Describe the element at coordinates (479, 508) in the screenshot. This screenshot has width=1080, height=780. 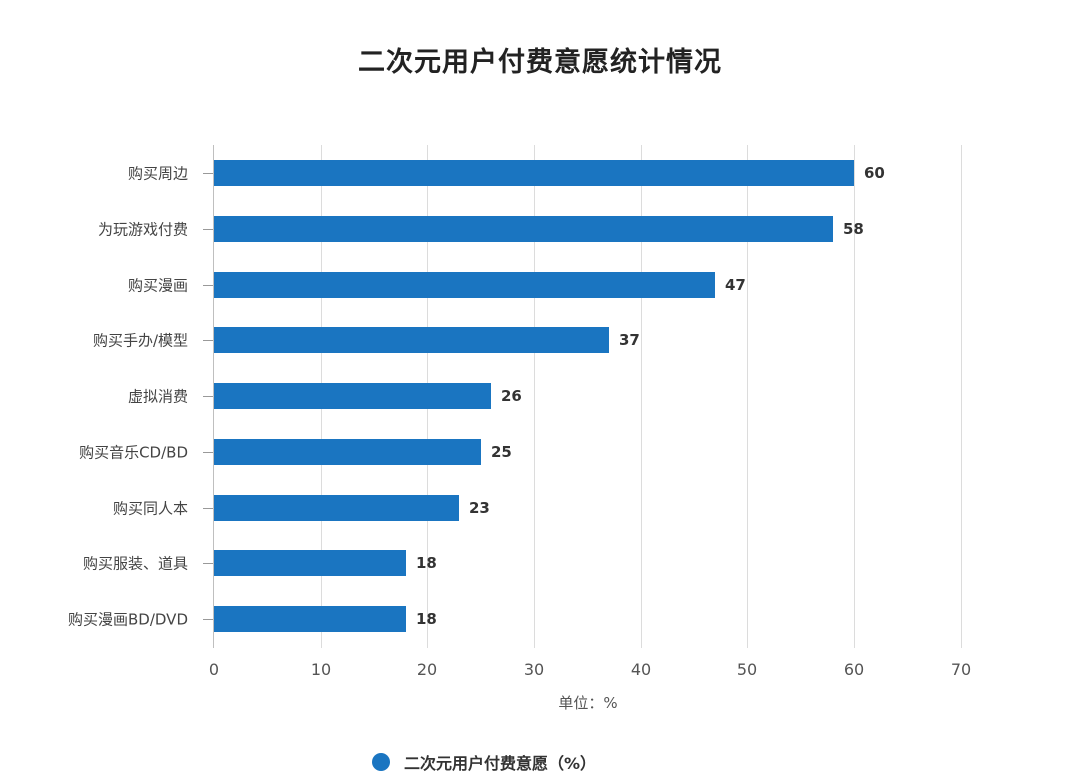
I see `bar-value-label: 23` at that location.